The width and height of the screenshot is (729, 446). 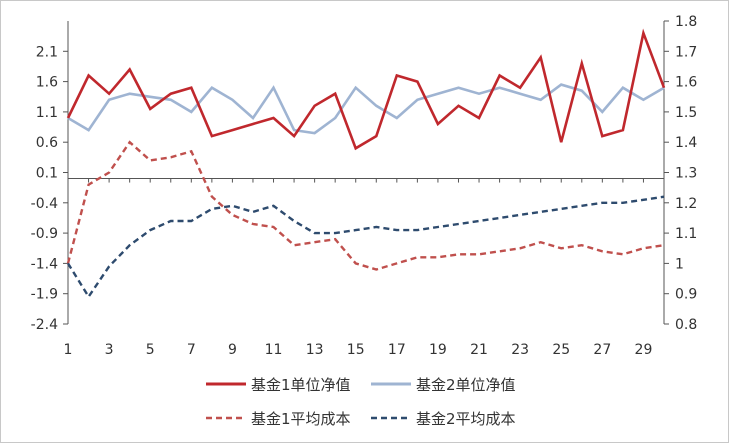 I want to click on x-tick-label: 13, so click(x=315, y=350).